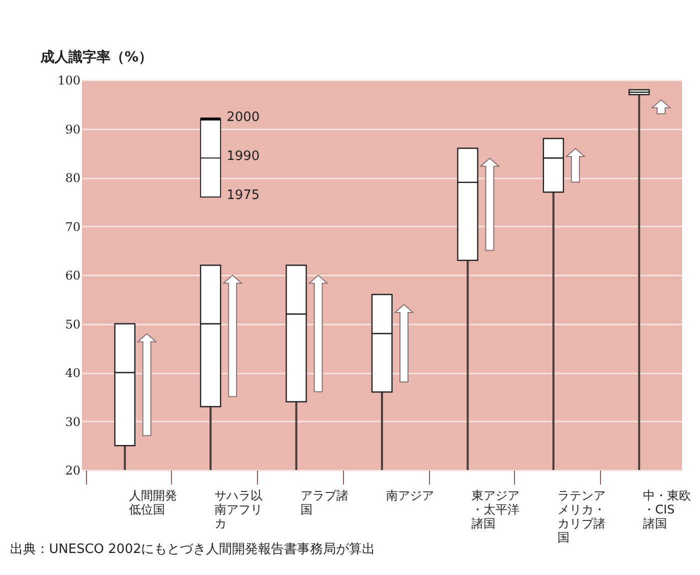 This screenshot has height=575, width=700. What do you see at coordinates (72, 421) in the screenshot?
I see `y-tick-label: 30` at bounding box center [72, 421].